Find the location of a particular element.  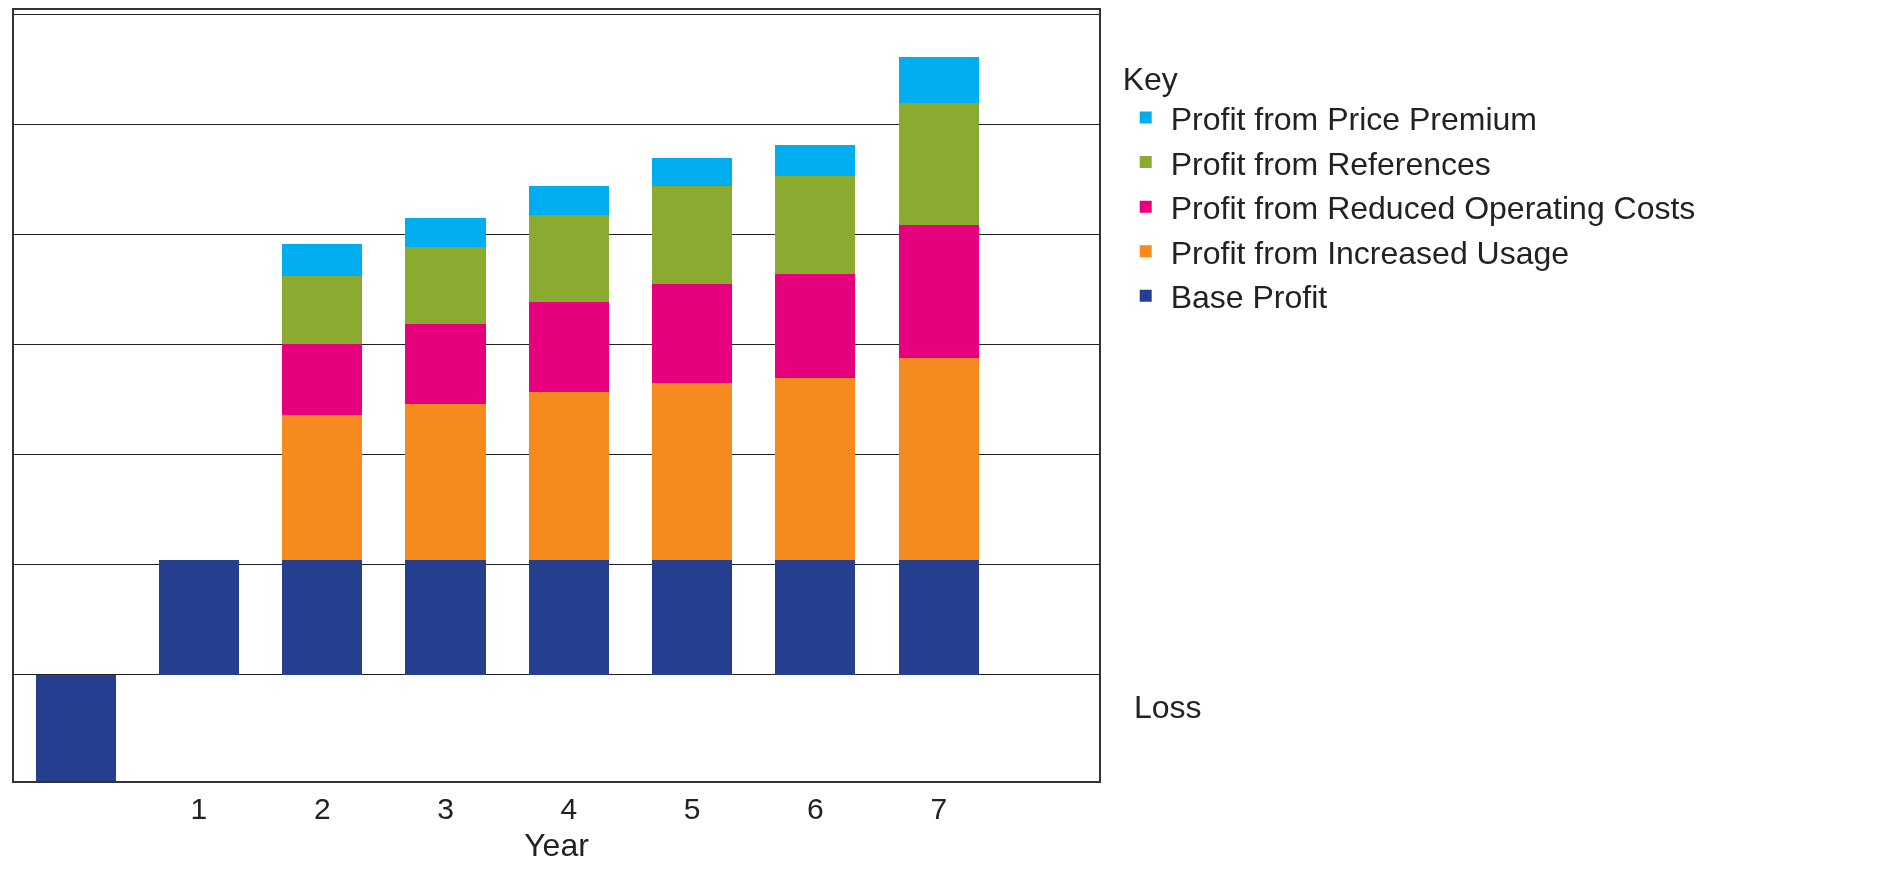

legend-label: Profit from Reduced Operating Costs is located at coordinates (1433, 208).